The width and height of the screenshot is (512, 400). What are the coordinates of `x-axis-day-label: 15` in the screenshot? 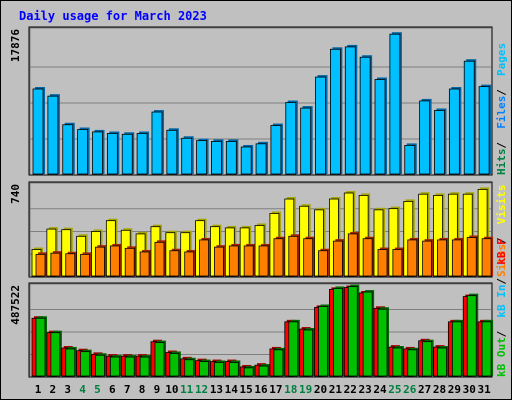 It's located at (246, 389).